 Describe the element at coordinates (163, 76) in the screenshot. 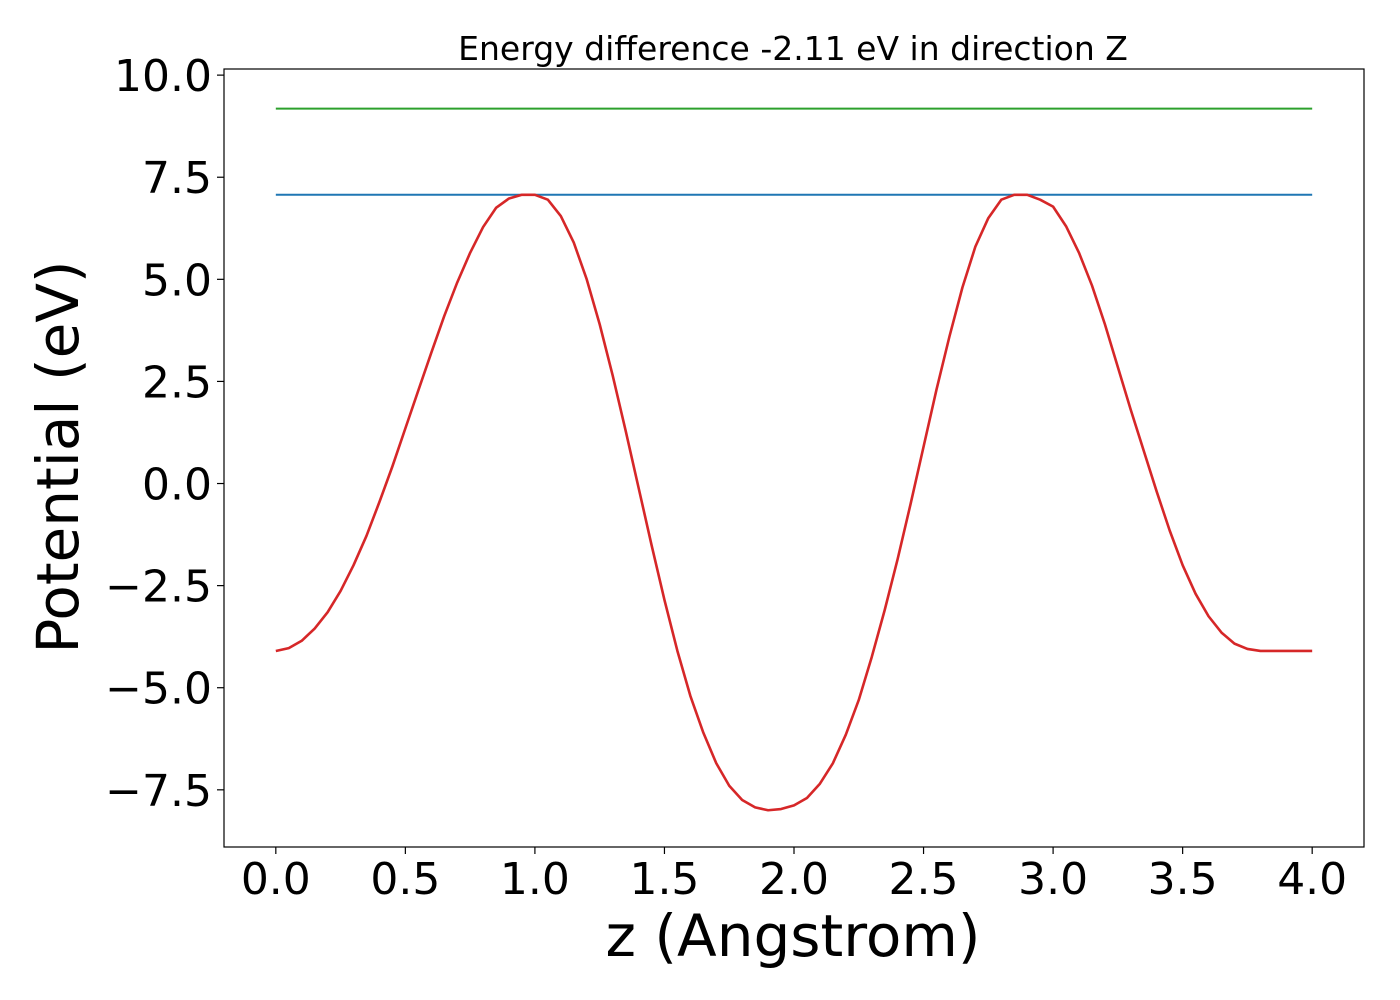

I see `y-tick-label: 10.0` at that location.